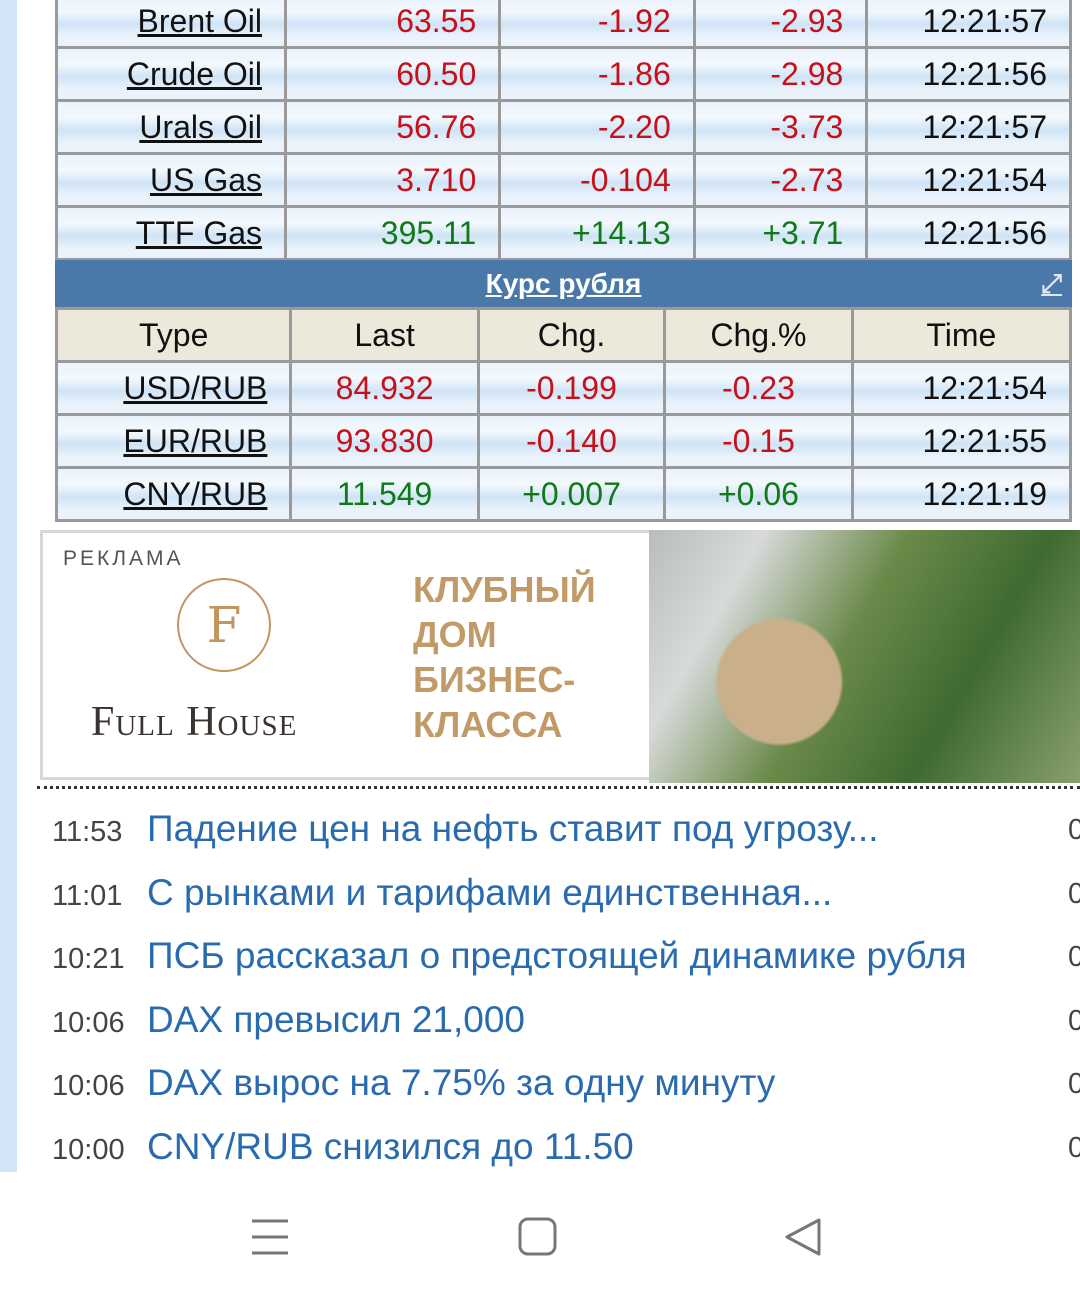 This screenshot has width=1080, height=1304. Describe the element at coordinates (384, 441) in the screenshot. I see `last-value: 93.830` at that location.